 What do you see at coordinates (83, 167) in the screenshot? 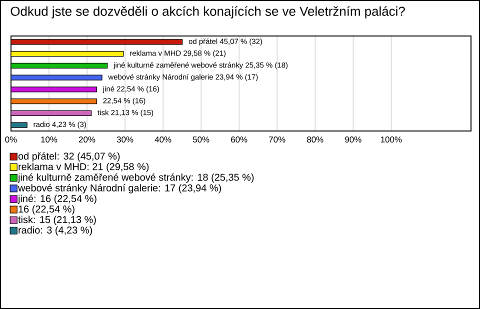
I see `legend-label: reklama v MHD: 21 (29,58 %)` at bounding box center [83, 167].